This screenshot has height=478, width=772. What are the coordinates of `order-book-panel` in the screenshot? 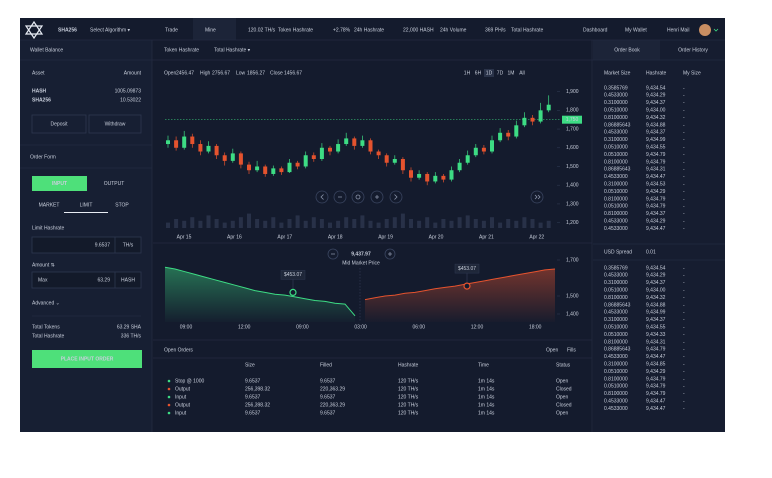 It's located at (659, 236).